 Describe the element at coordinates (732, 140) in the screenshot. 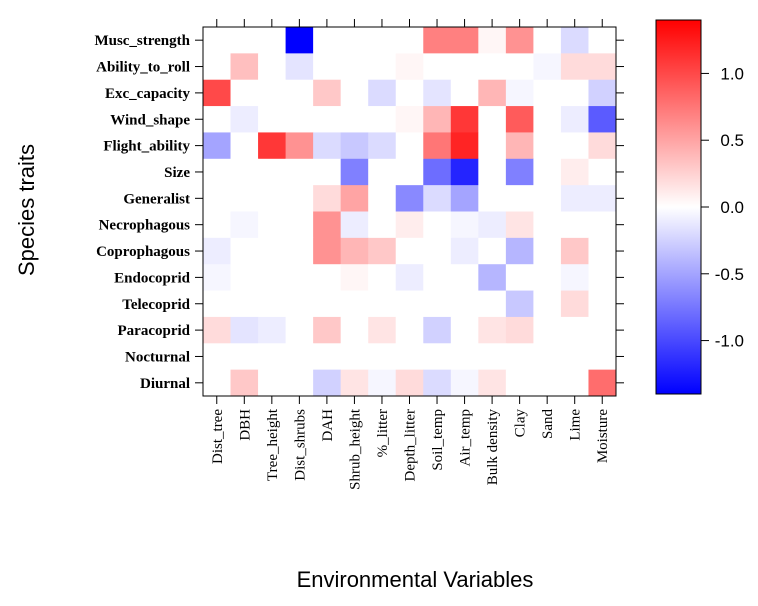

I see `colorbar-tick-label: 0.5` at that location.